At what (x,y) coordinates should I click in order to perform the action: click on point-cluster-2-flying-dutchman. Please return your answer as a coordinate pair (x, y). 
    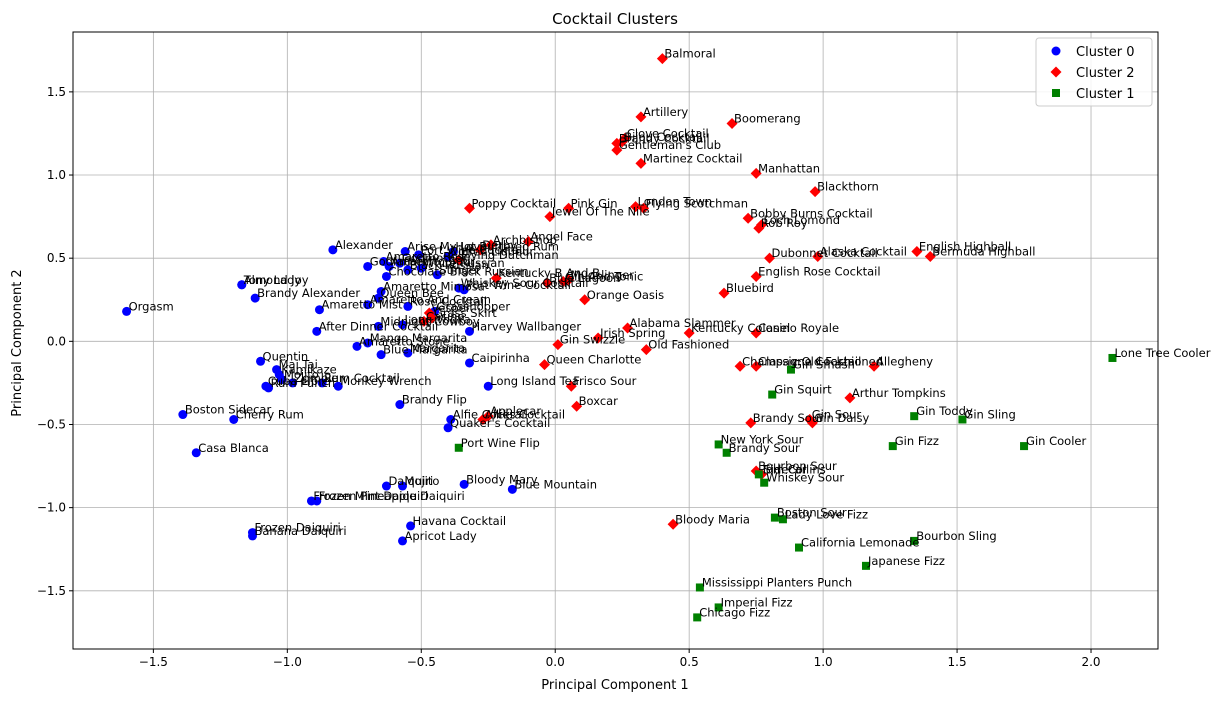
    Looking at the image, I should click on (459, 260).